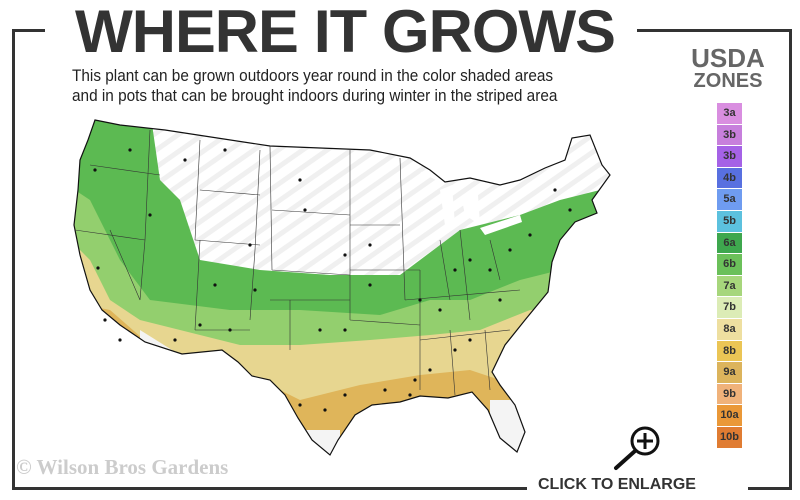  What do you see at coordinates (638, 448) in the screenshot?
I see `magnifier-plus-icon` at bounding box center [638, 448].